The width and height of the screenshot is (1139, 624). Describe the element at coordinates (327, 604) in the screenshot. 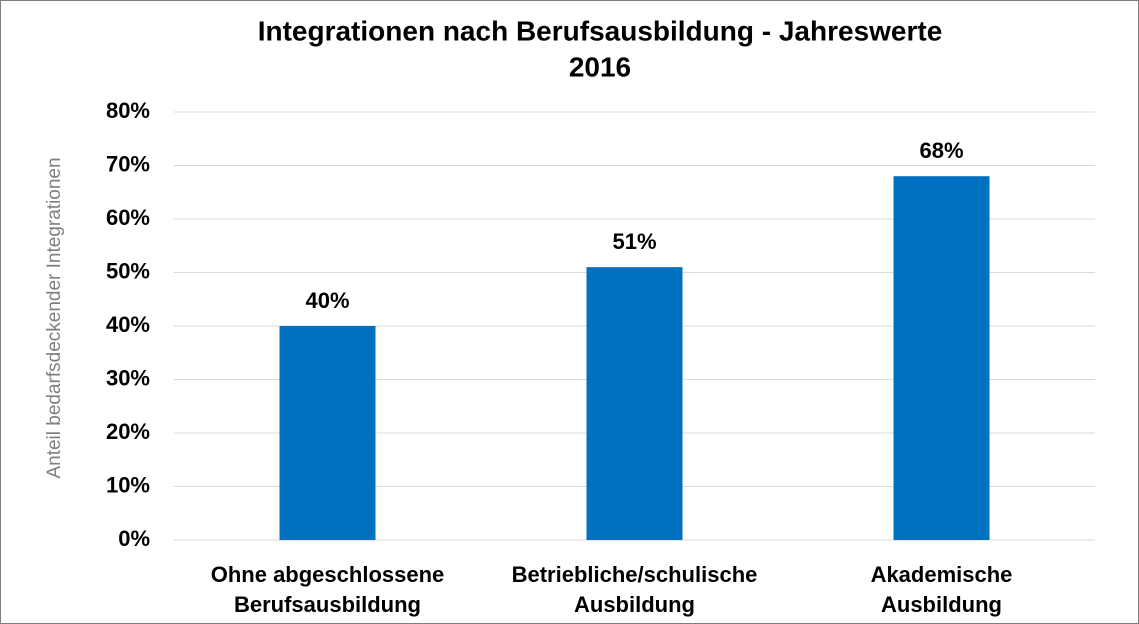

I see `x-tick-label: Berufsausbildung` at that location.